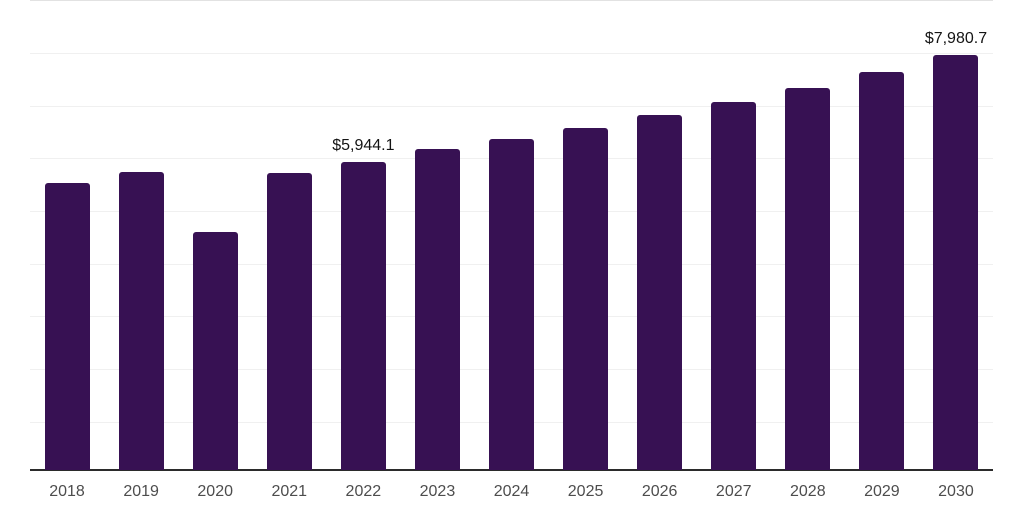 The image size is (1024, 512). What do you see at coordinates (733, 491) in the screenshot?
I see `x-tick-label-2027: 2027` at bounding box center [733, 491].